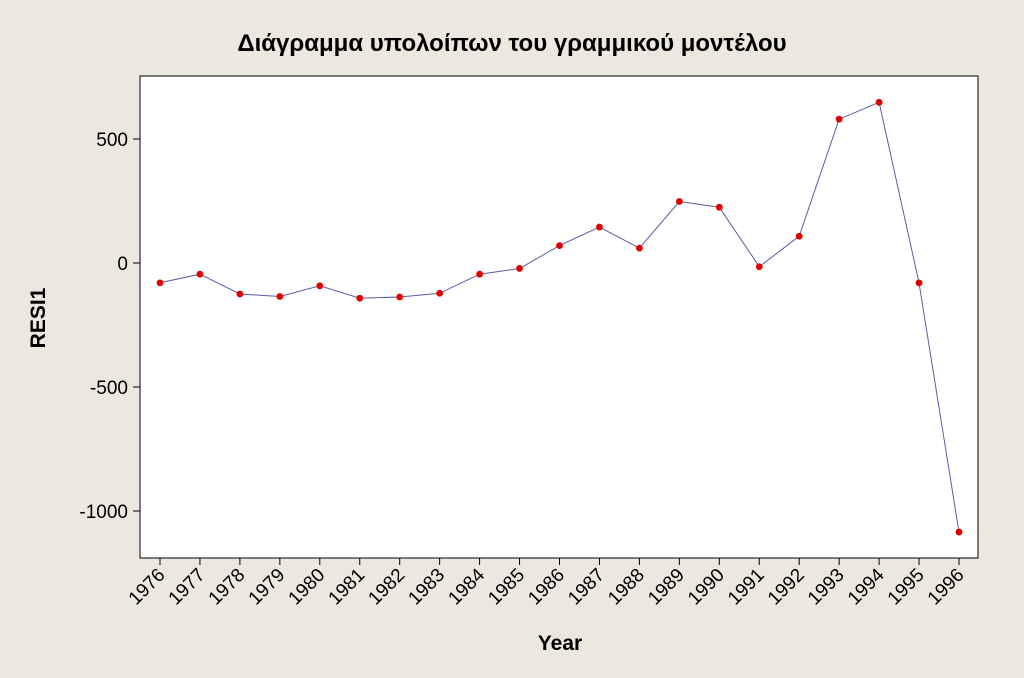 The image size is (1024, 678). I want to click on data-point-1987, so click(599, 227).